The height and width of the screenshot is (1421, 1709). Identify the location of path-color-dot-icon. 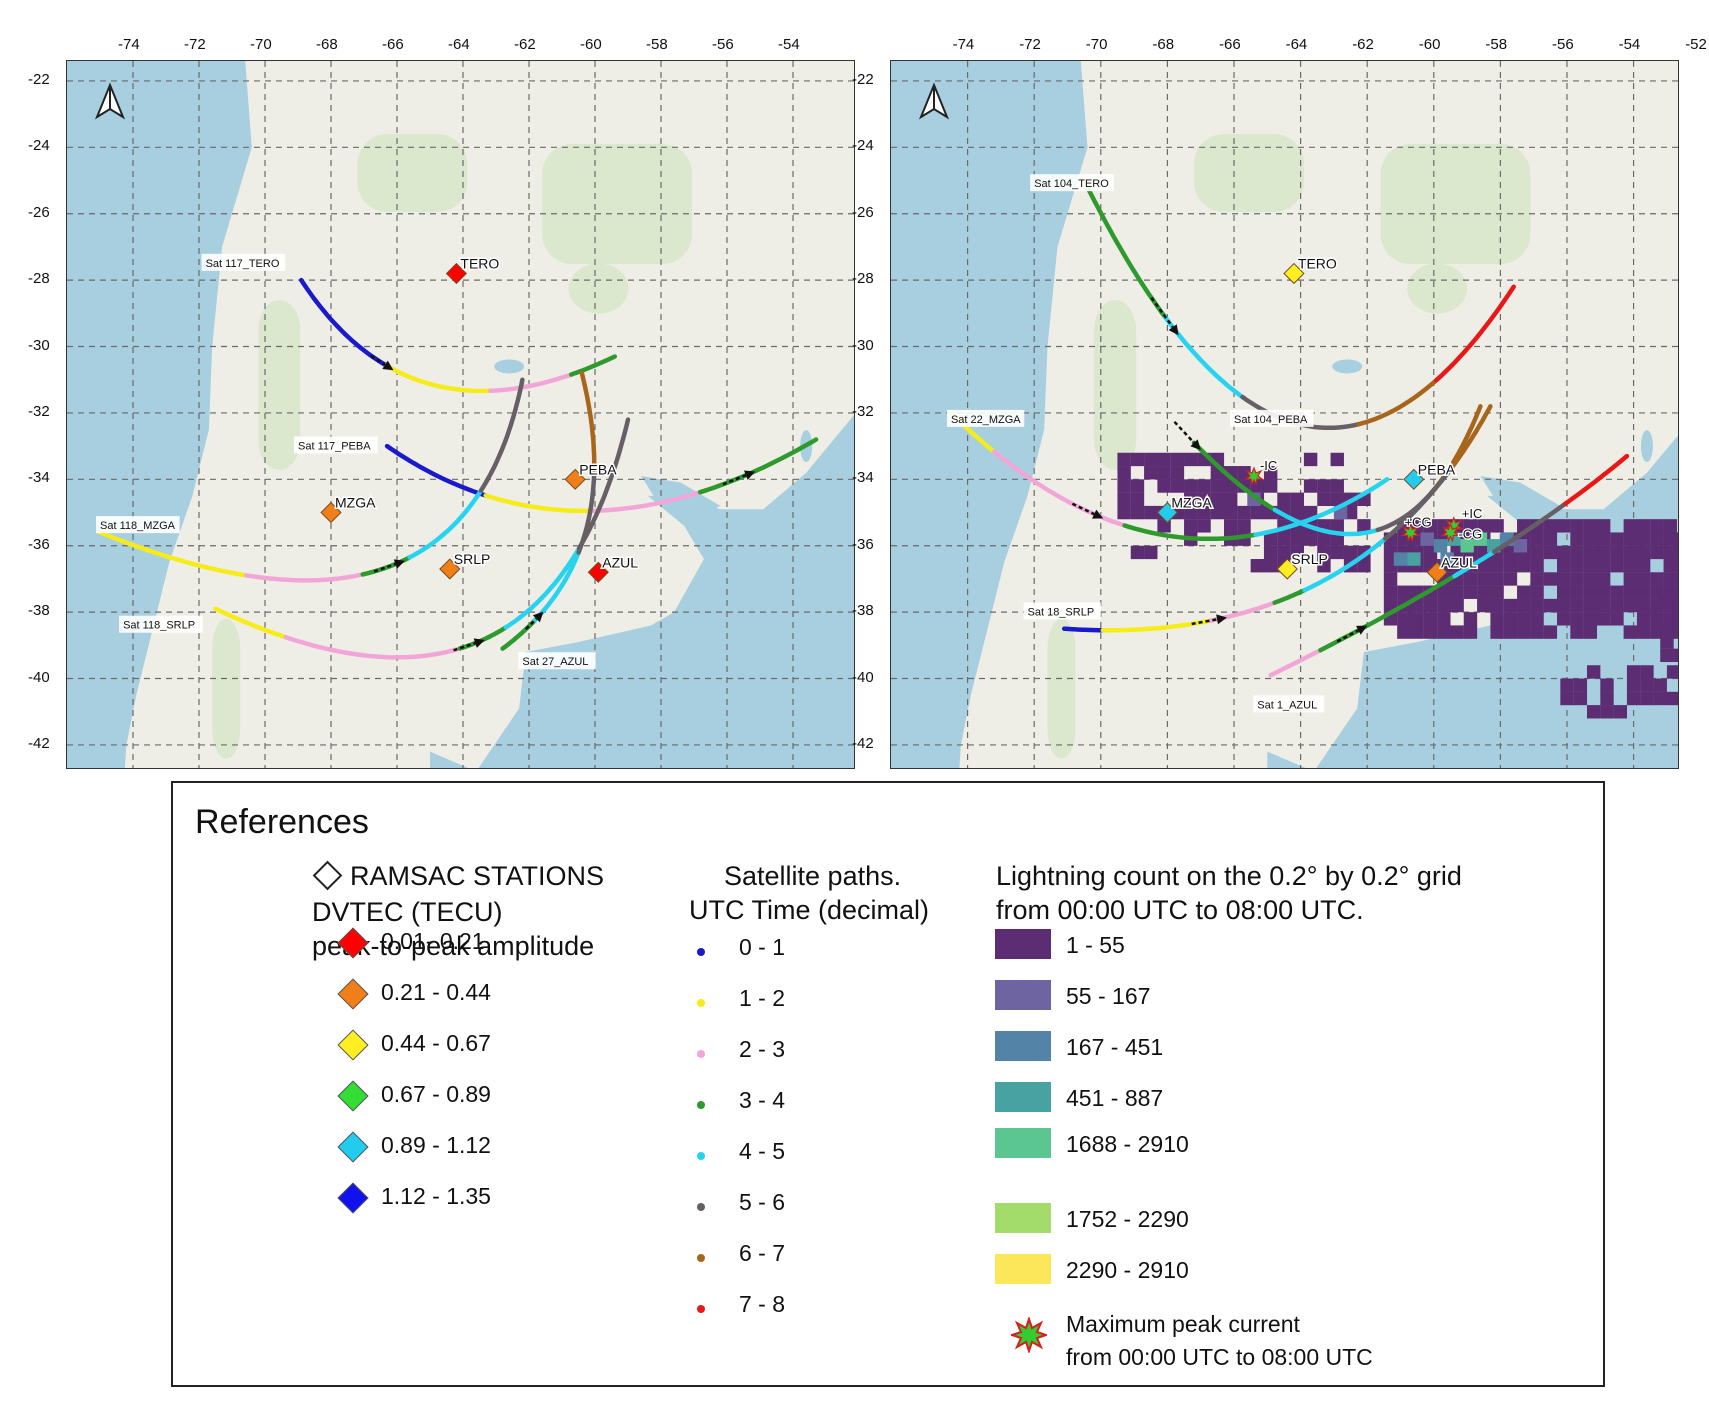
(701, 1156).